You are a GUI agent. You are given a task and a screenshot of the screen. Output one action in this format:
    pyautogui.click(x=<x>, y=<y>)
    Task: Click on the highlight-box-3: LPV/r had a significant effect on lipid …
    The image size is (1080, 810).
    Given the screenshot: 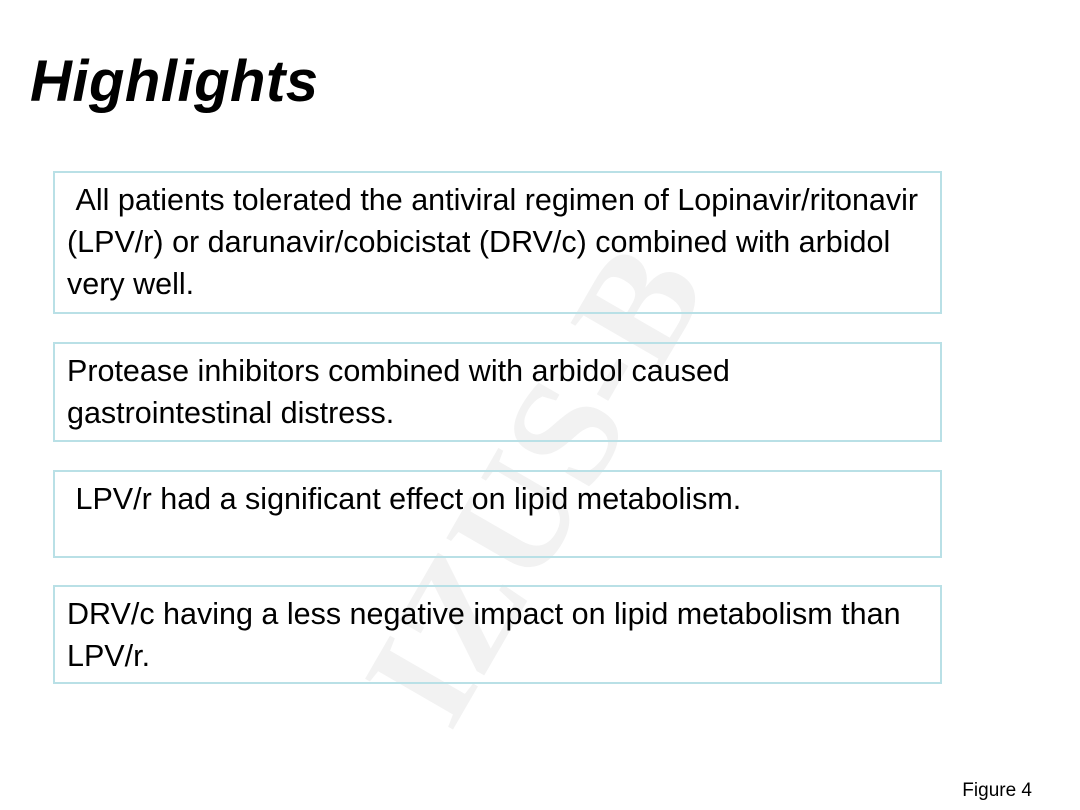 What is the action you would take?
    pyautogui.click(x=497, y=514)
    